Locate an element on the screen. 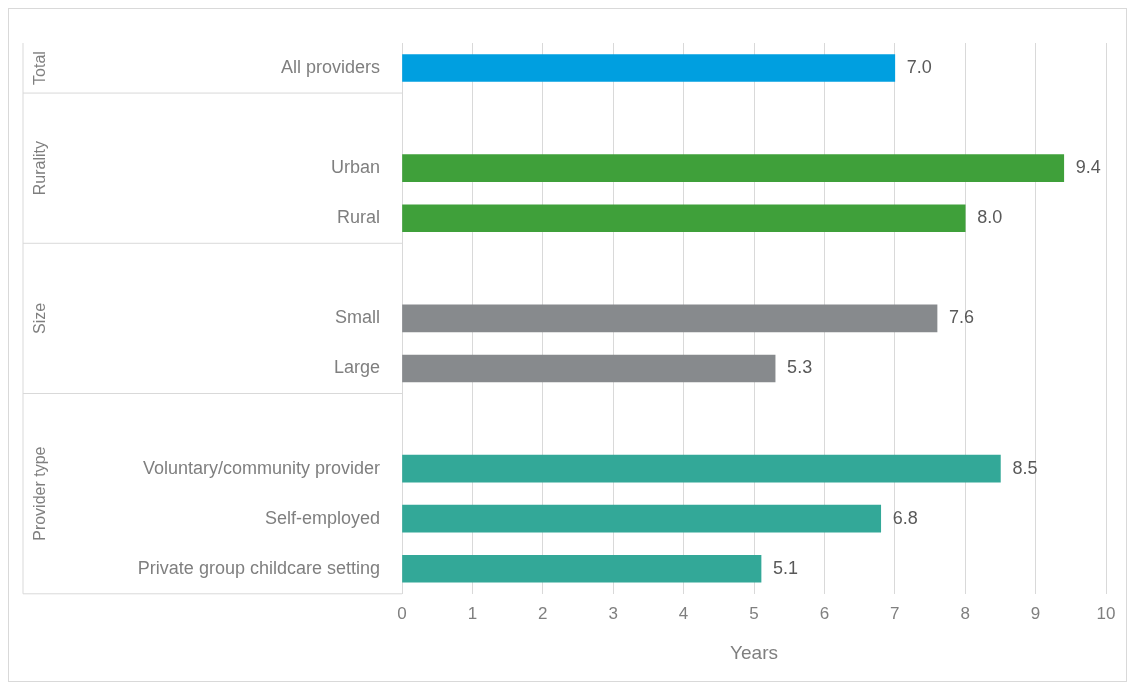 The width and height of the screenshot is (1135, 690). x-tick-label: 6 is located at coordinates (824, 613).